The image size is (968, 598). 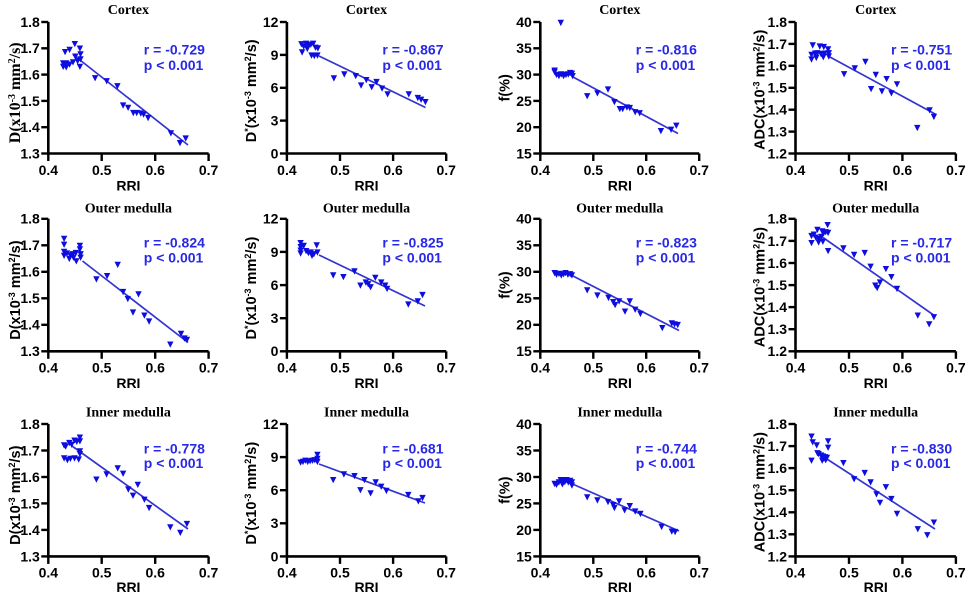 What do you see at coordinates (412, 243) in the screenshot?
I see `svg-text: r = -0.825` at bounding box center [412, 243].